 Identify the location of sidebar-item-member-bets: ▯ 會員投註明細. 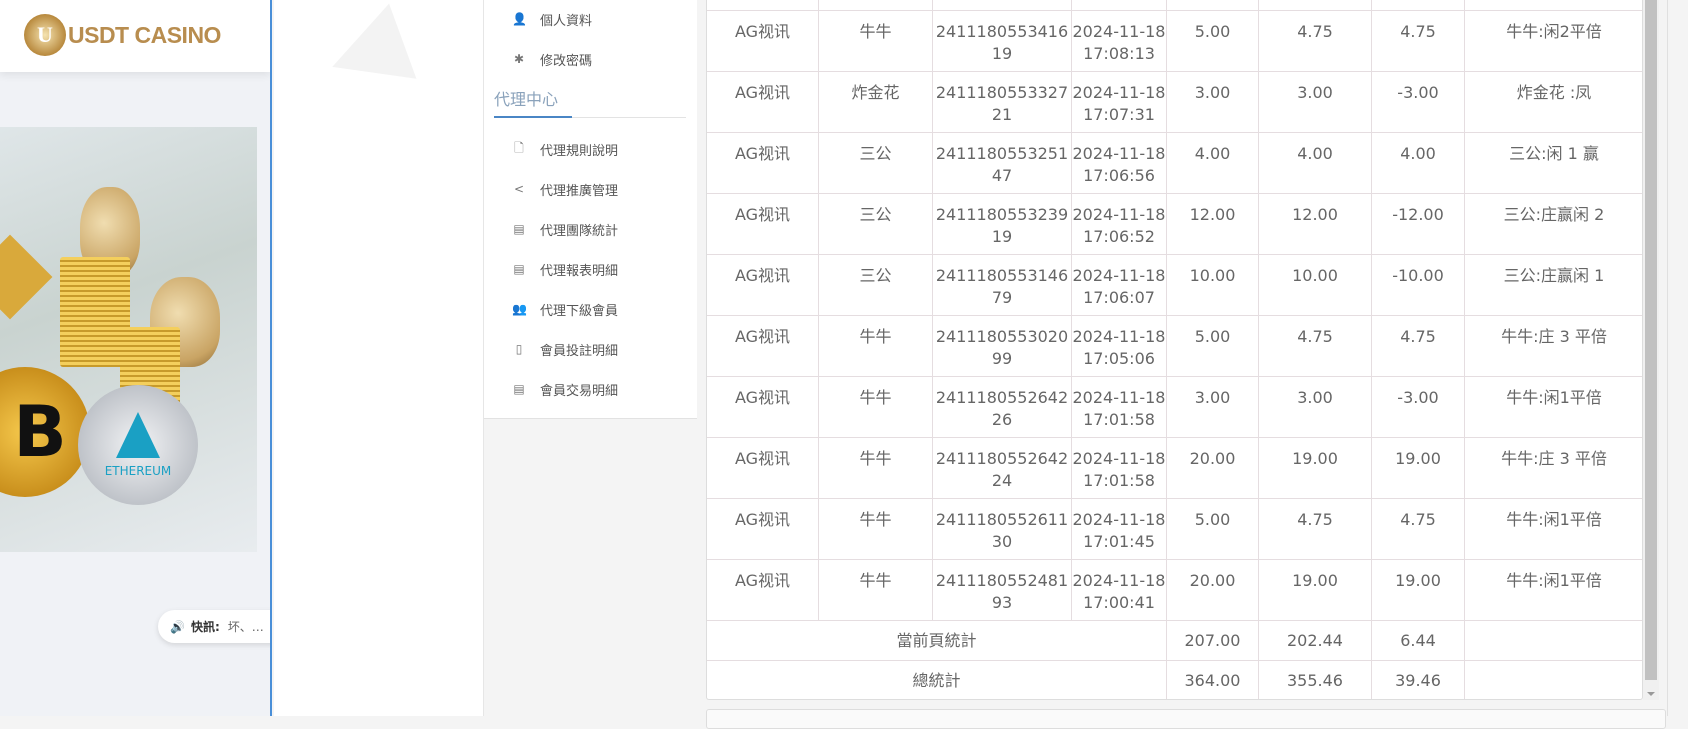
(565, 349).